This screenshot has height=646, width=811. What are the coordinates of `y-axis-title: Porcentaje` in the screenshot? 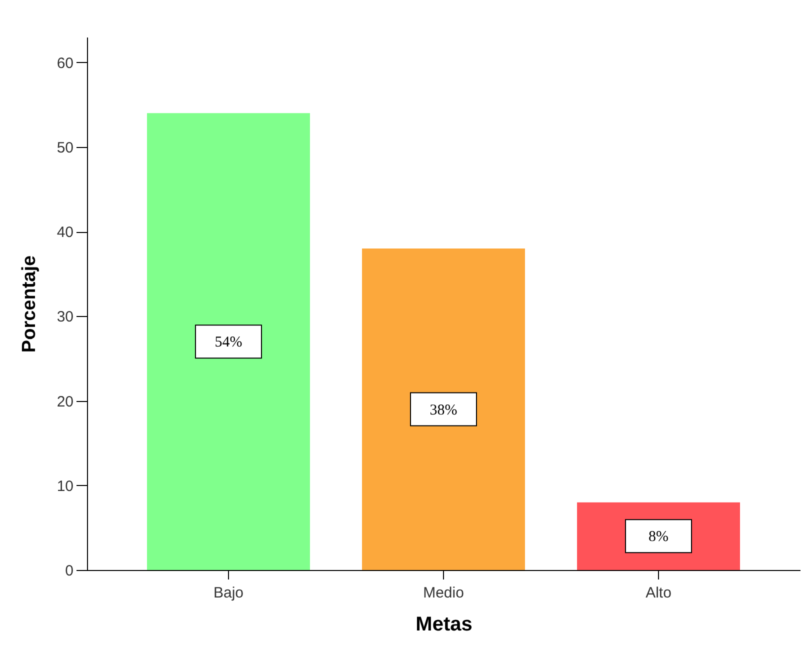 It's located at (29, 304).